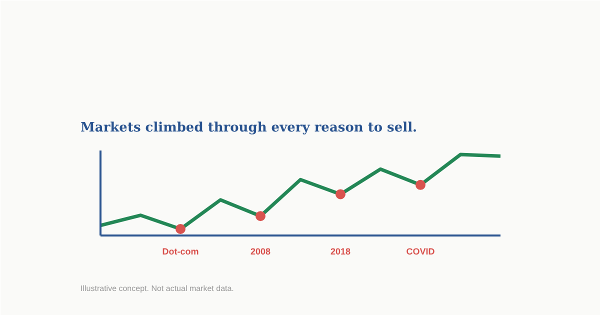 This screenshot has height=315, width=600. Describe the element at coordinates (249, 128) in the screenshot. I see `chart-title: Markets climbed through every reason to sell.` at that location.